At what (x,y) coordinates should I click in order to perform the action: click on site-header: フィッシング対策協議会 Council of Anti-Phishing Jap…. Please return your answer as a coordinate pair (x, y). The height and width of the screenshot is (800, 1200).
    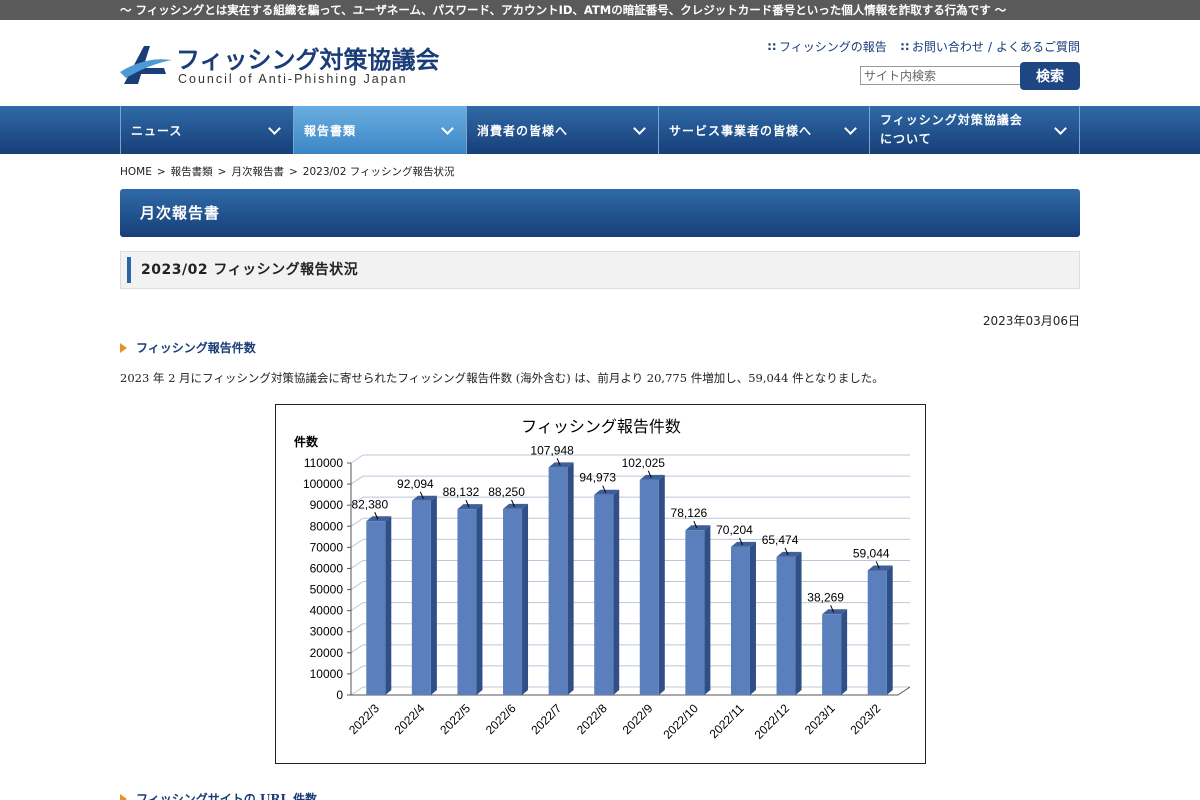
    Looking at the image, I should click on (600, 63).